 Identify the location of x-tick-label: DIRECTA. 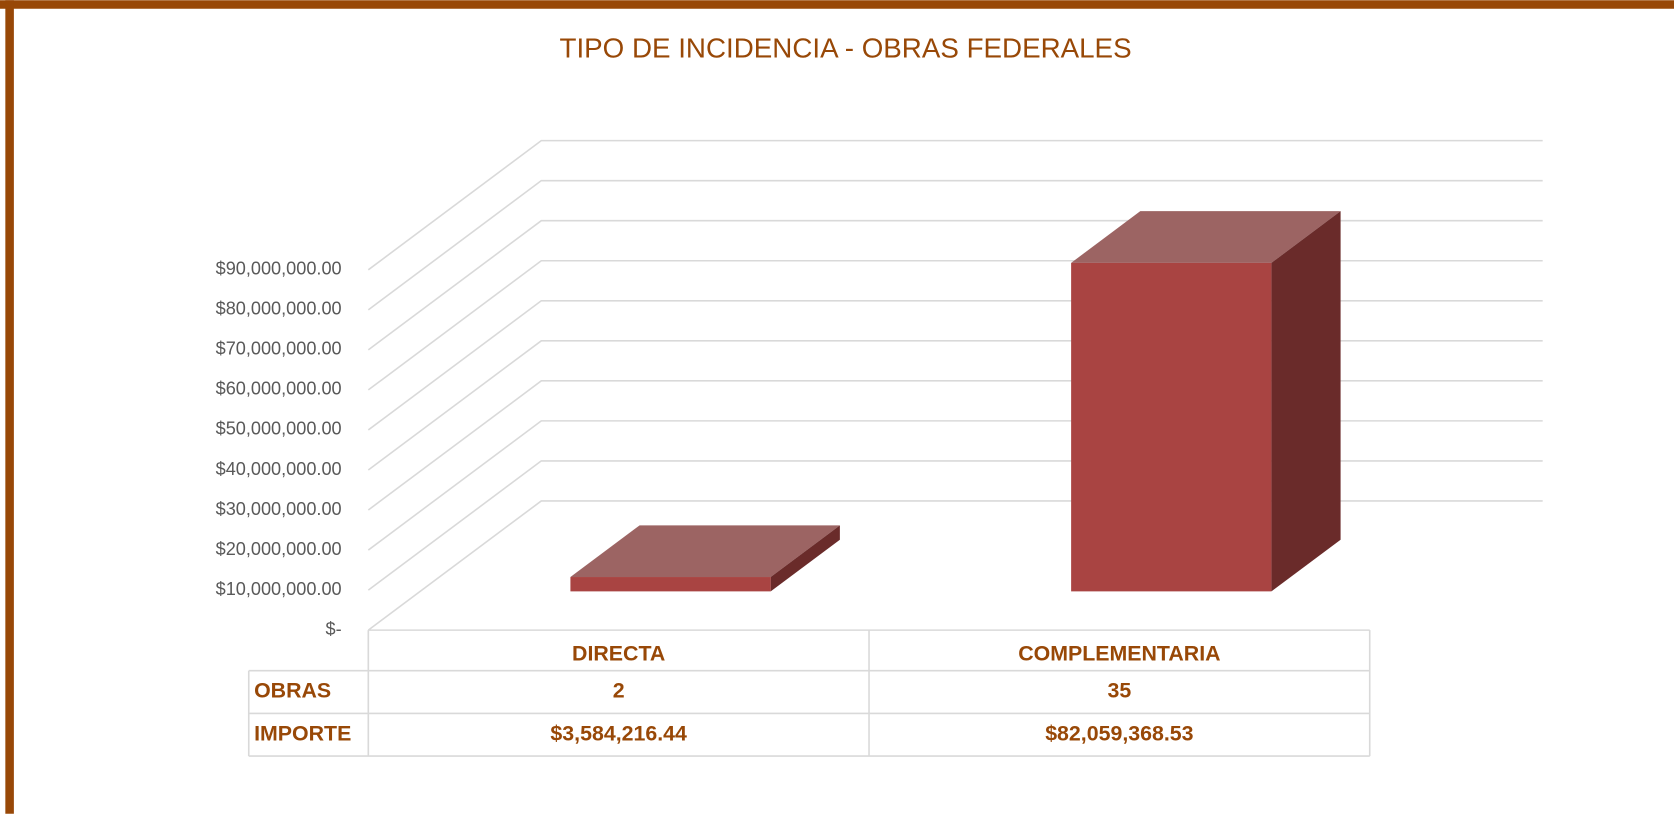
(618, 653).